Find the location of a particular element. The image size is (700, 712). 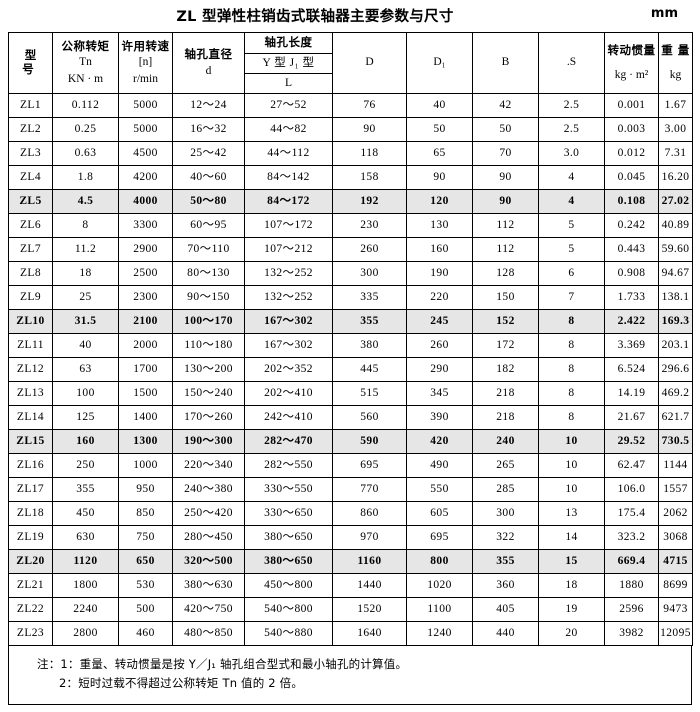

cell-moment-of-inertia: 21.67 is located at coordinates (631, 417).